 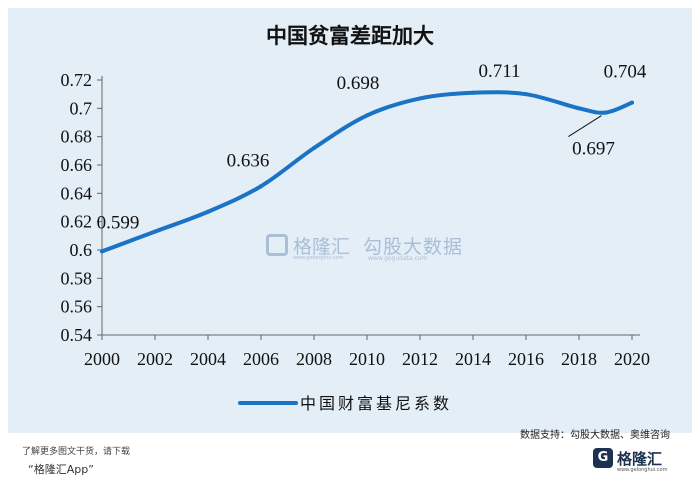 I want to click on y-tick-label: 0.58, so click(x=77, y=278).